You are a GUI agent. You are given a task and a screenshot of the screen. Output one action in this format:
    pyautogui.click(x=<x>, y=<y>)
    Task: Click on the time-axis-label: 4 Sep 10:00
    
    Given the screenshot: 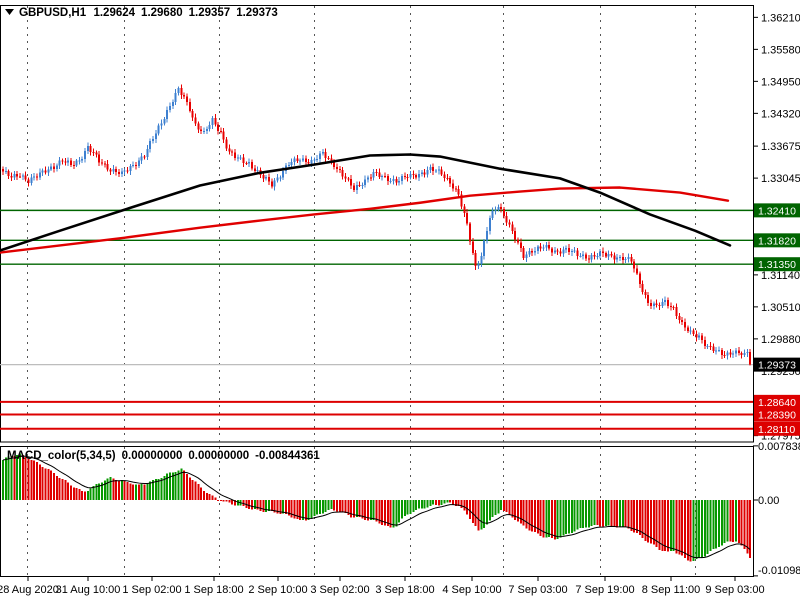 What is the action you would take?
    pyautogui.click(x=471, y=590)
    